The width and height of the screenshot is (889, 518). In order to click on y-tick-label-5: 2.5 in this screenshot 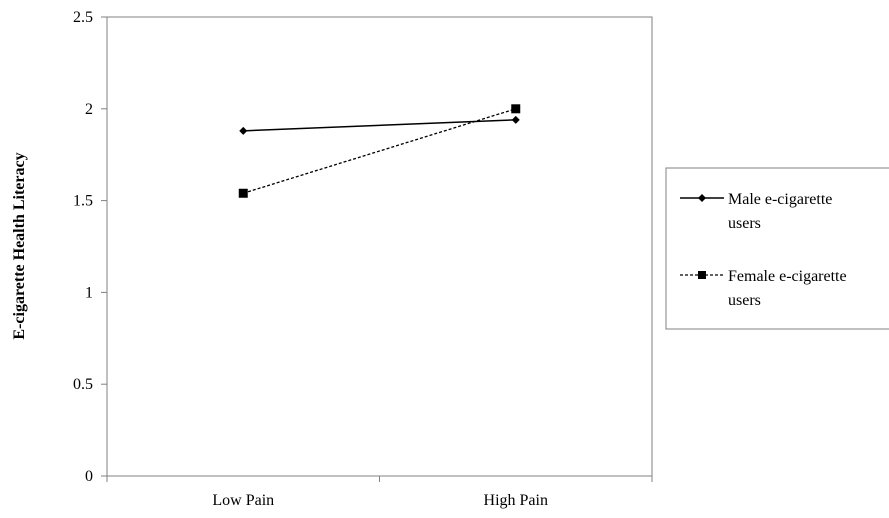, I will do `click(83, 17)`.